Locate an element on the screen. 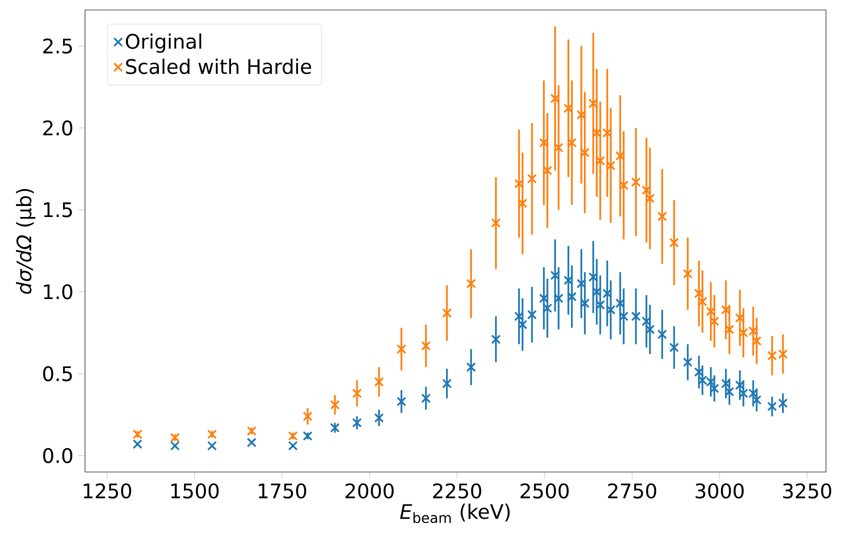 The height and width of the screenshot is (546, 846). x-tick-label: 3250 is located at coordinates (807, 490).